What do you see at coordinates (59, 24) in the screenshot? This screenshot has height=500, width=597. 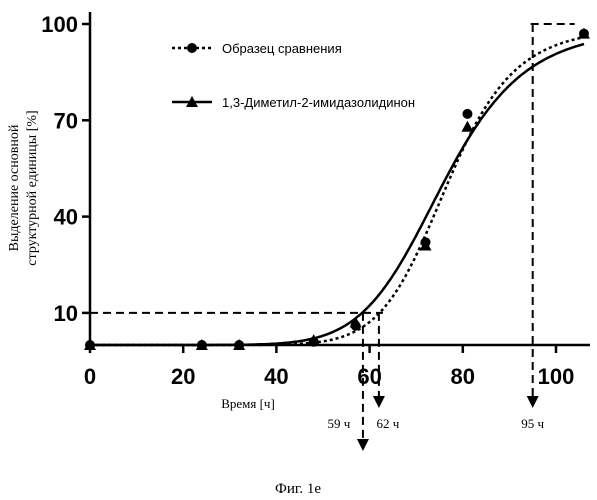 I see `y-tick-label-100: 100` at bounding box center [59, 24].